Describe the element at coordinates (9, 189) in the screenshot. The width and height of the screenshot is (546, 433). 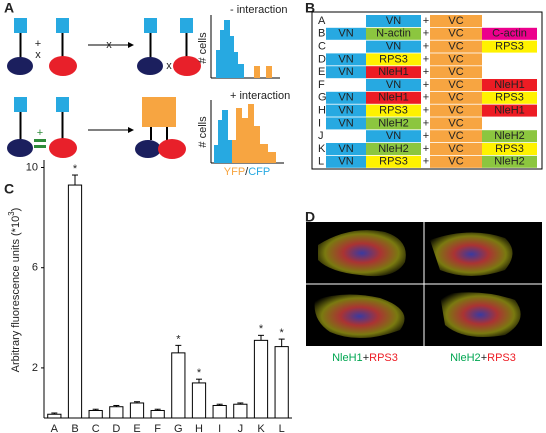
I see `panel-label: C` at that location.